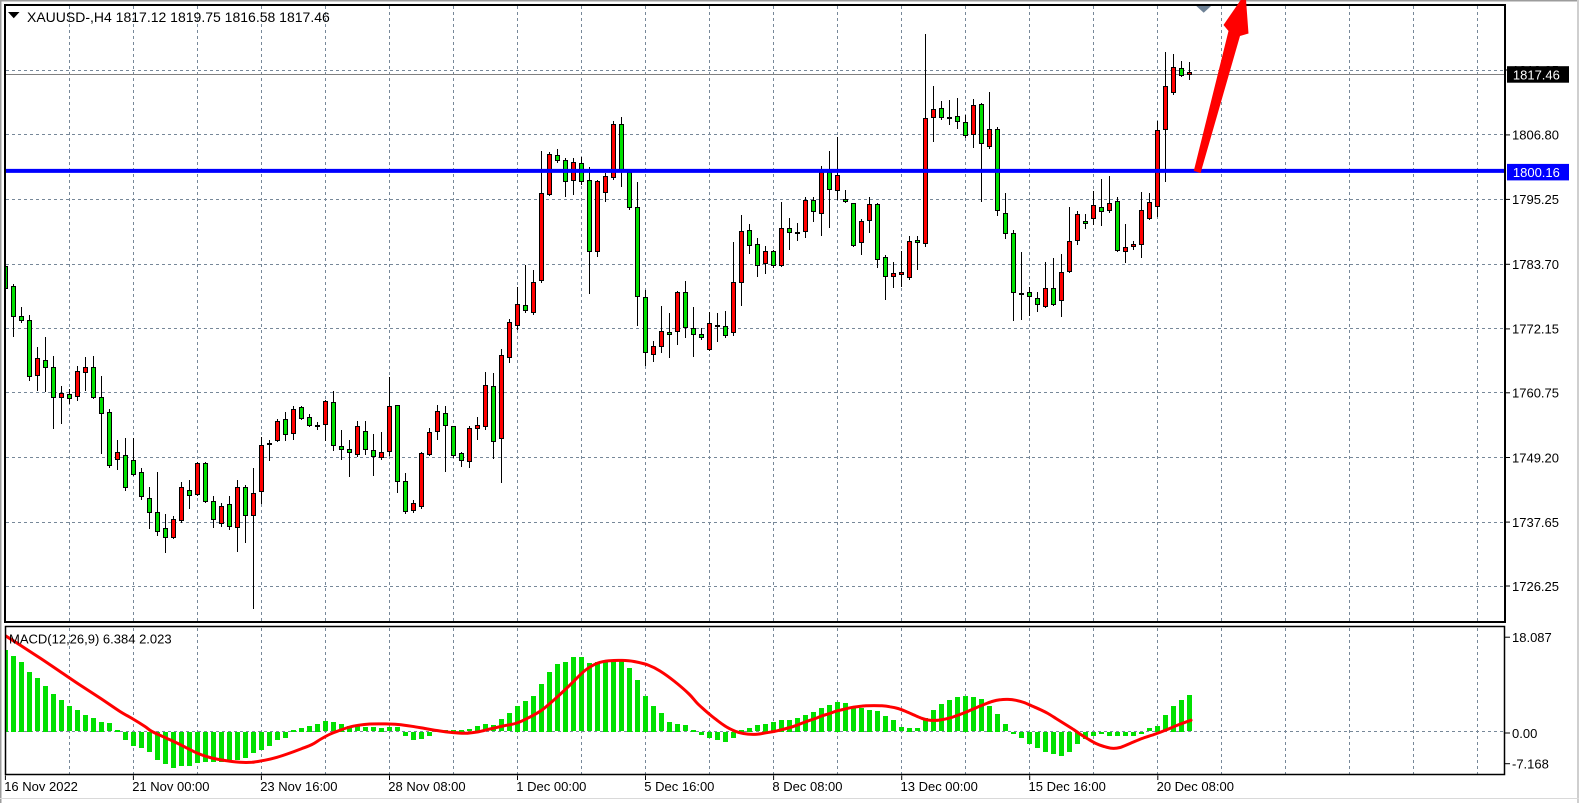 The width and height of the screenshot is (1579, 803). I want to click on svg-text: 1800.16, so click(1536, 172).